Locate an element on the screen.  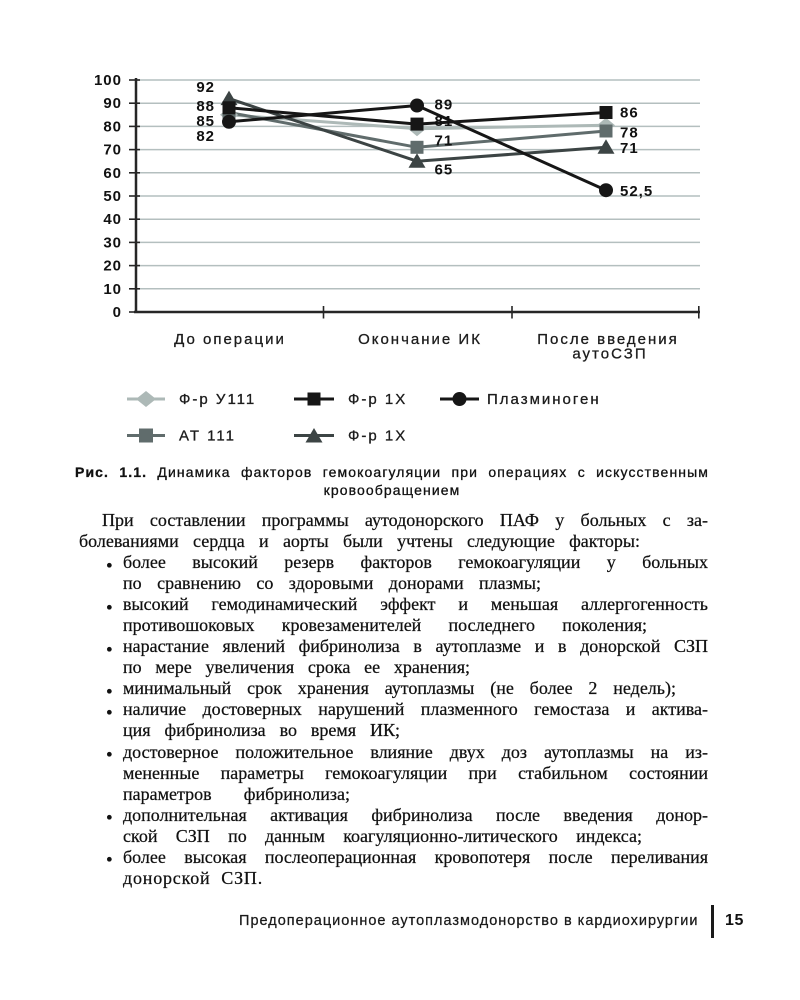
svg-text: АТ 111 is located at coordinates (207, 436).